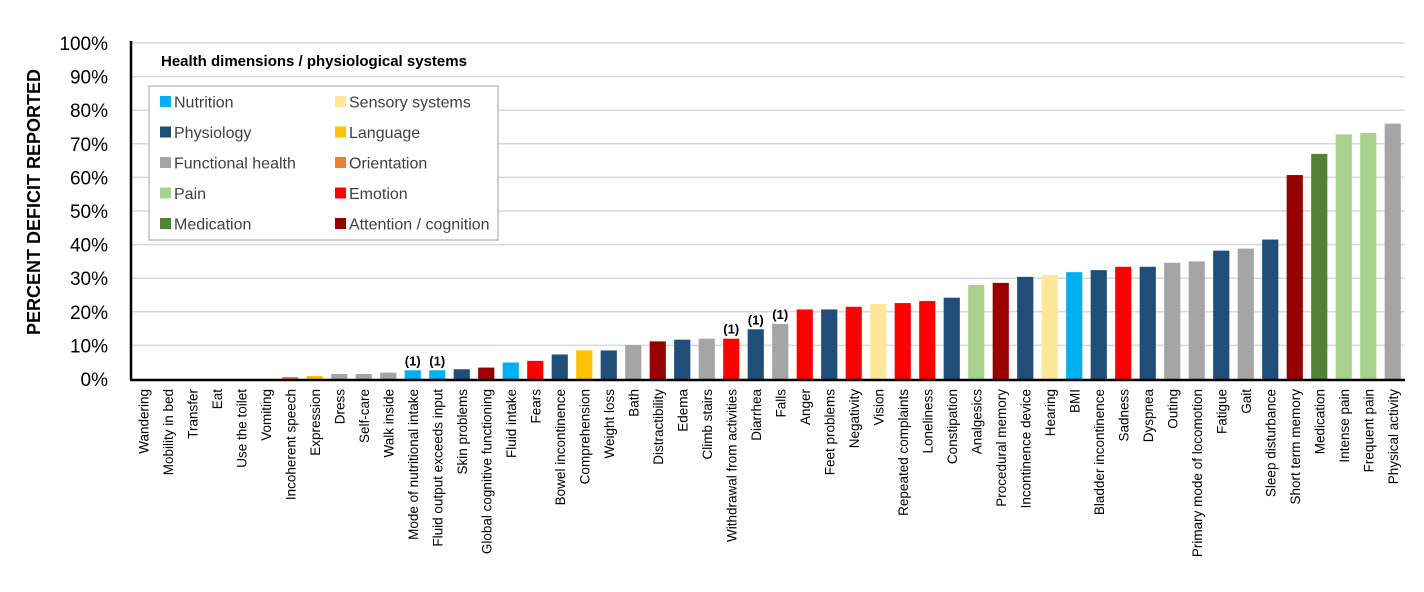 The width and height of the screenshot is (1424, 592). Describe the element at coordinates (1270, 309) in the screenshot. I see `bar-sleep-disturbance` at that location.